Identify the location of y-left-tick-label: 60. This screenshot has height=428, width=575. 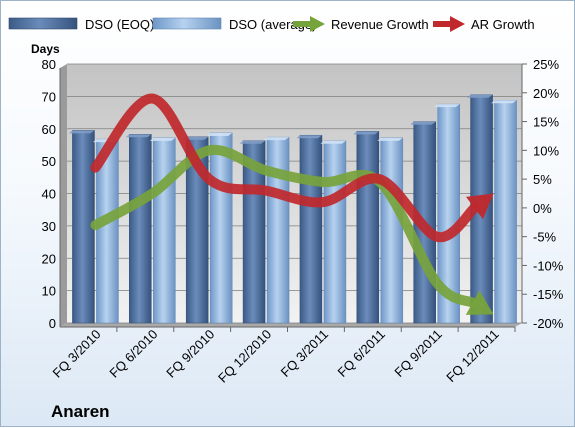
(49, 129).